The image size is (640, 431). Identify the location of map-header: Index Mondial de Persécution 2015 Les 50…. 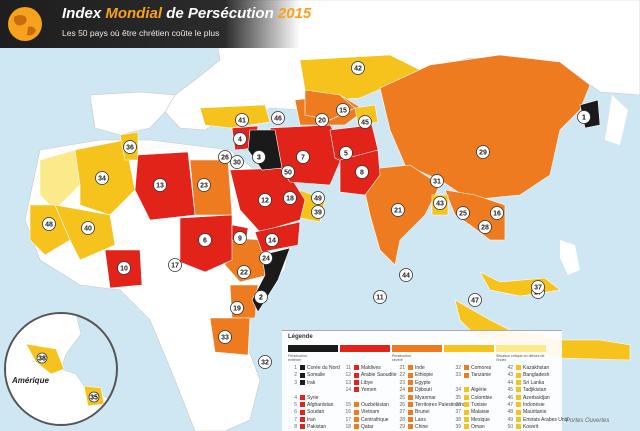
(155, 24).